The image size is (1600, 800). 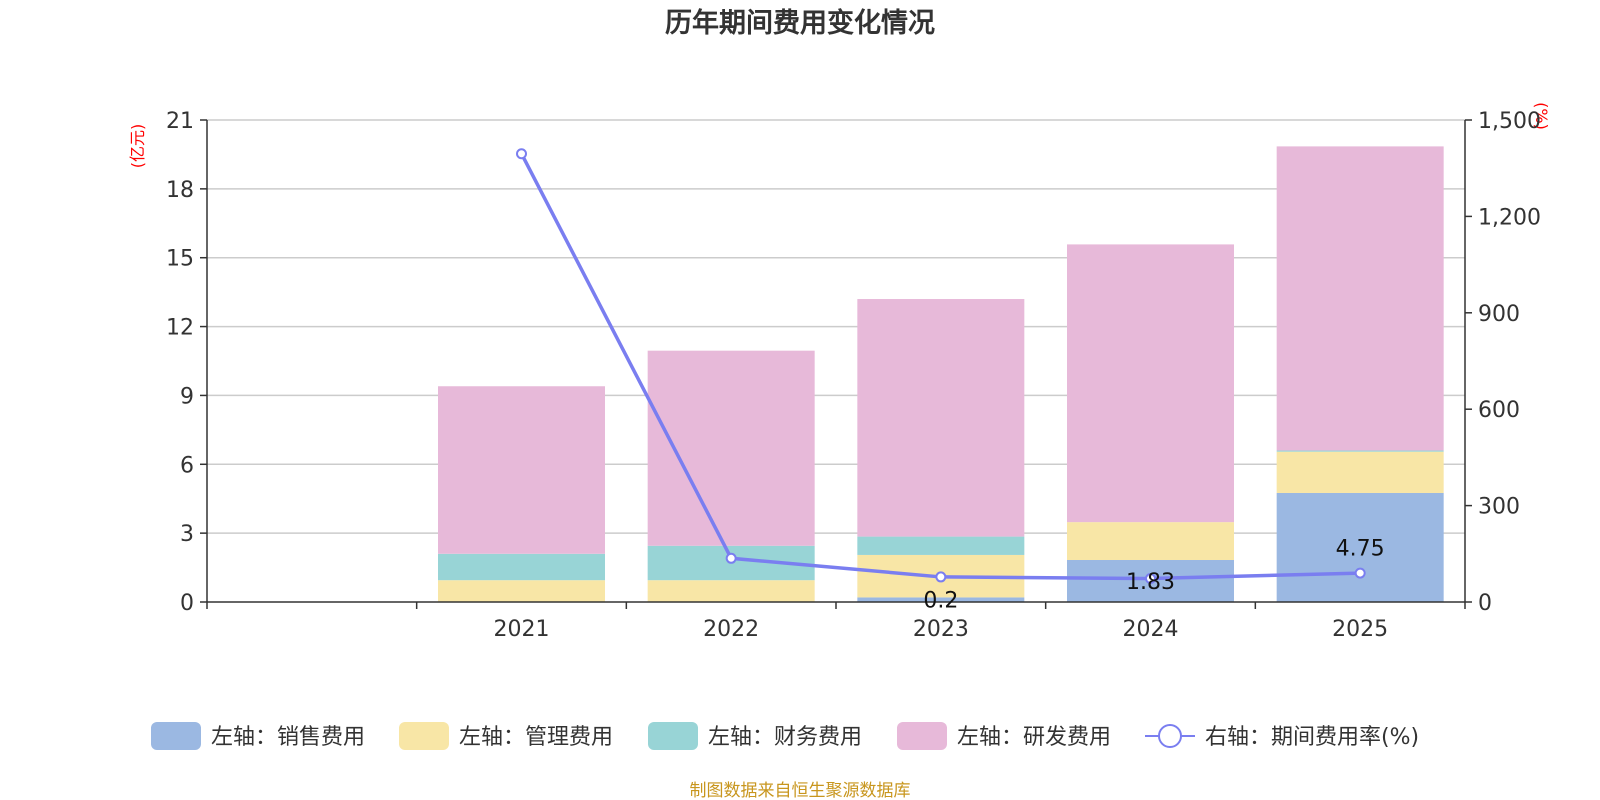 What do you see at coordinates (941, 418) in the screenshot?
I see `bar-rd-2023` at bounding box center [941, 418].